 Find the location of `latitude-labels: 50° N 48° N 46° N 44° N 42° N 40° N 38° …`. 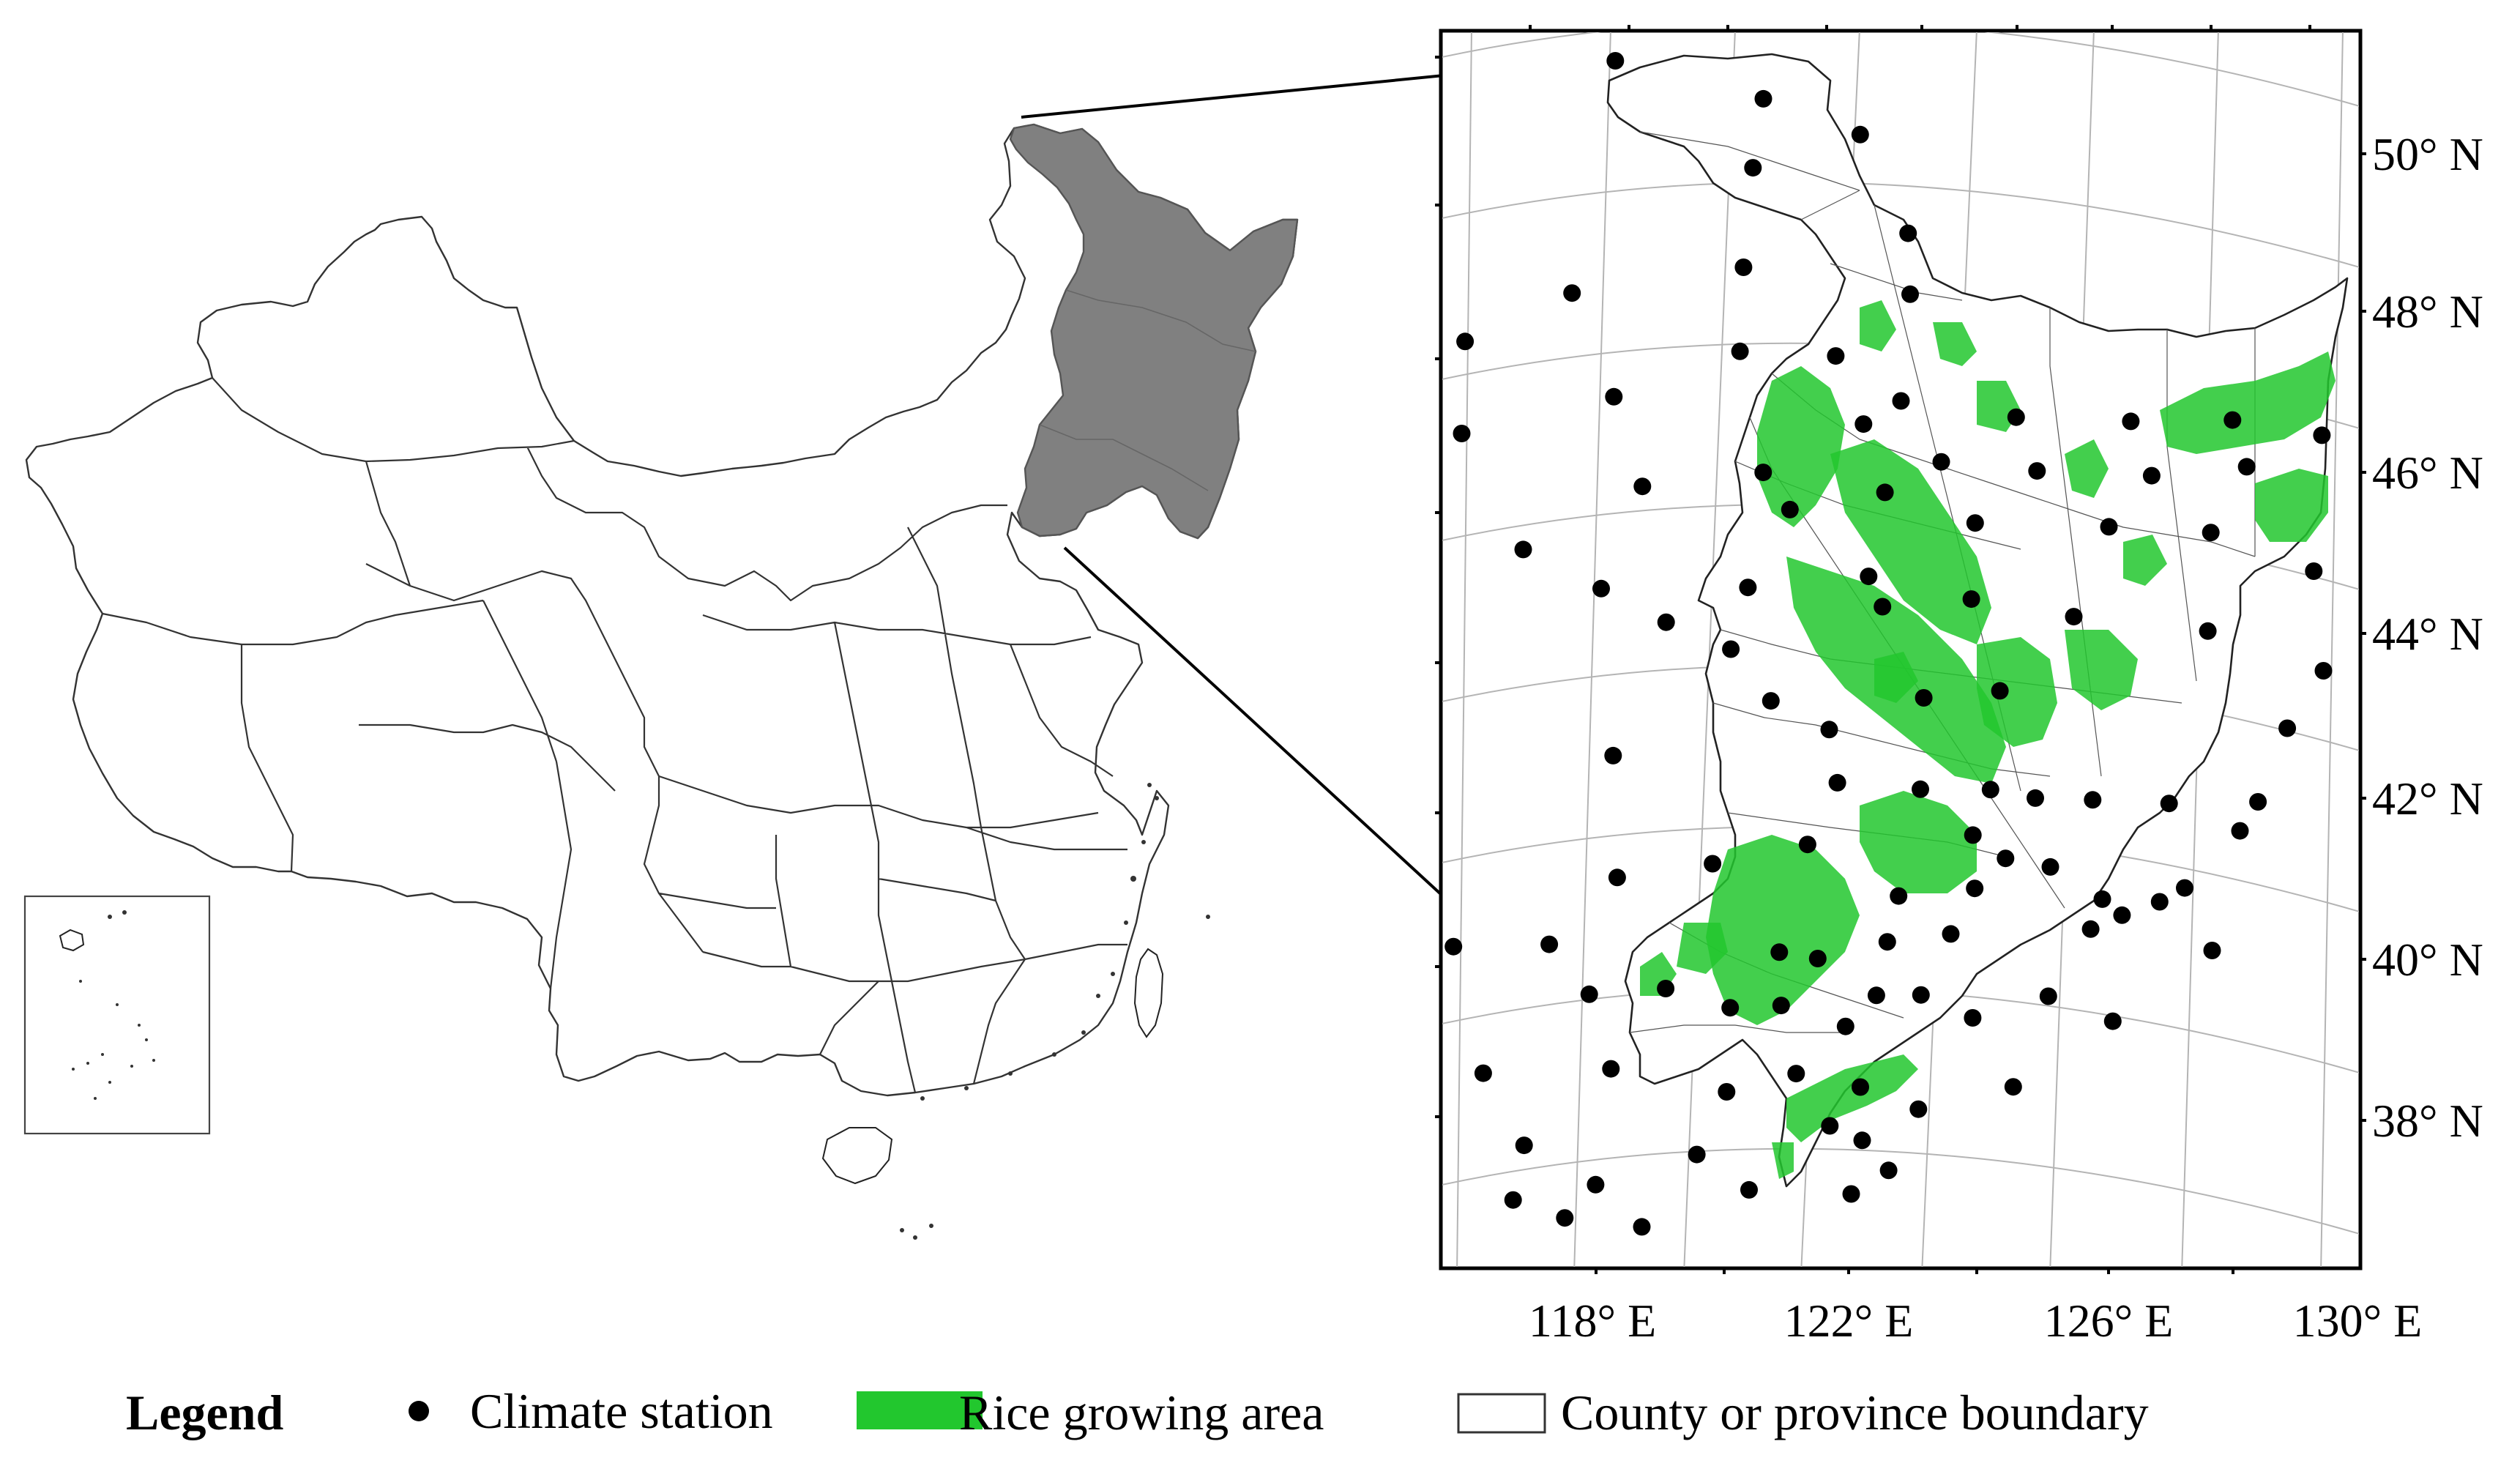

latitude-labels: 50° N 48° N 46° N 44° N 42° N 40° N 38° … is located at coordinates (2427, 637).